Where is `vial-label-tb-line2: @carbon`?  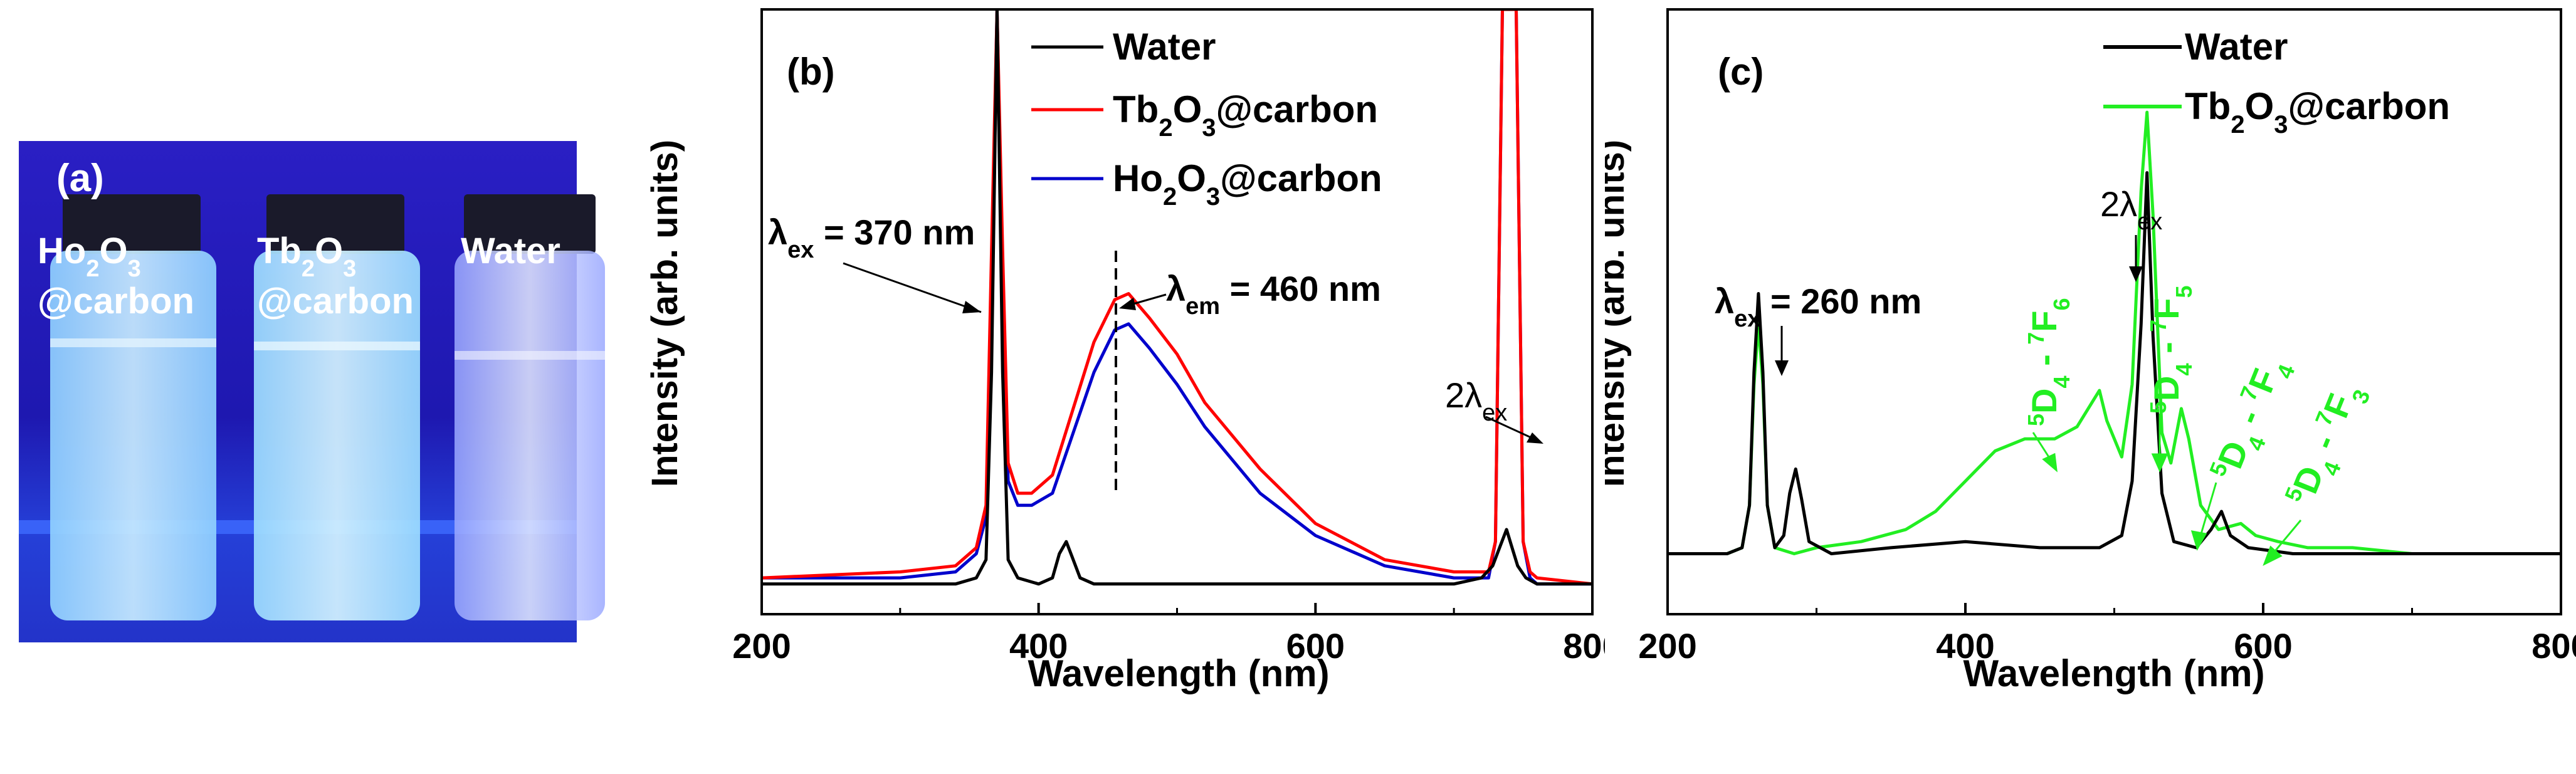 vial-label-tb-line2: @carbon is located at coordinates (336, 301).